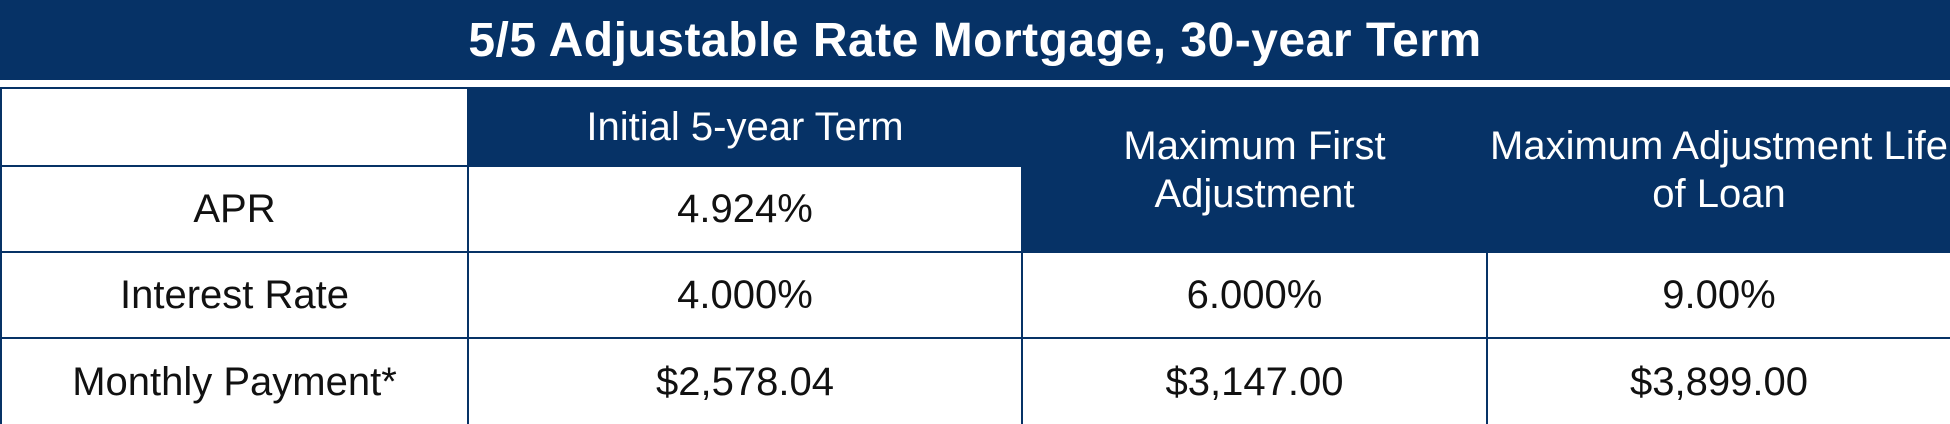  Describe the element at coordinates (1254, 170) in the screenshot. I see `header-max-first-adjustment: Maximum First Adjustment` at that location.